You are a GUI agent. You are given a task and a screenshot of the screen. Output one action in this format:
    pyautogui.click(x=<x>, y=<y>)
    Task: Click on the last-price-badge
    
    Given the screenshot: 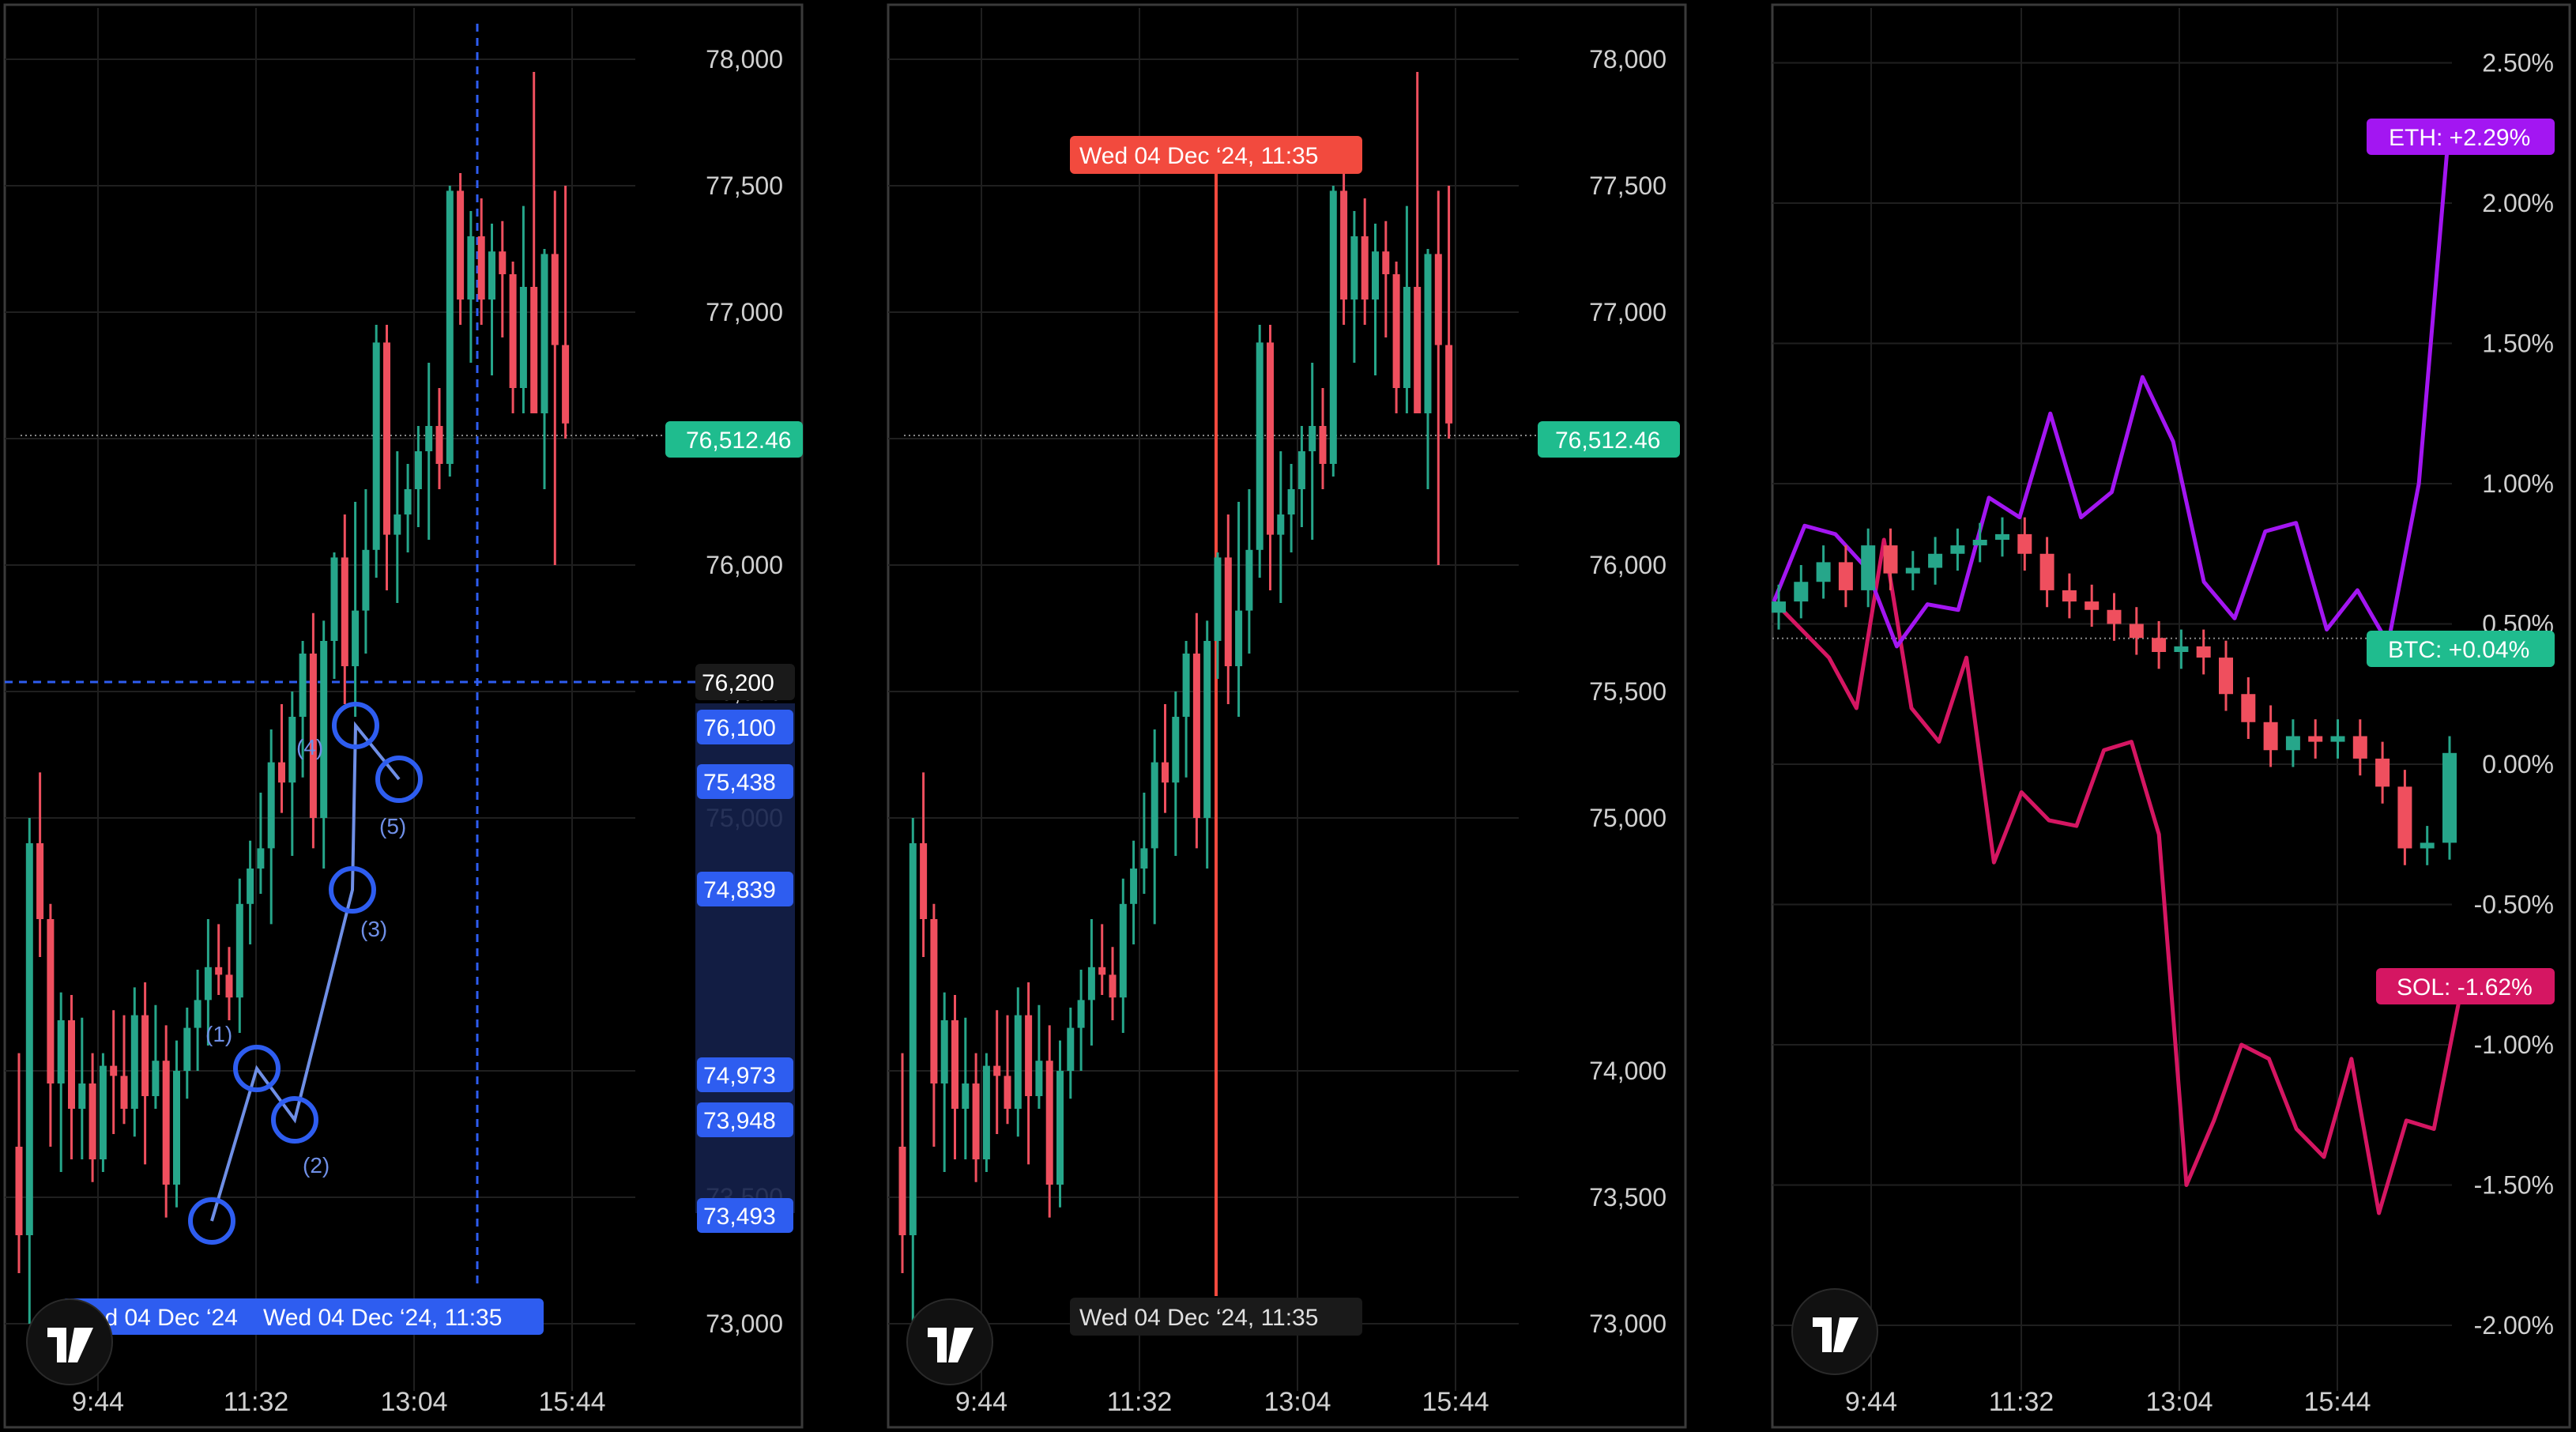 What is the action you would take?
    pyautogui.click(x=1609, y=439)
    